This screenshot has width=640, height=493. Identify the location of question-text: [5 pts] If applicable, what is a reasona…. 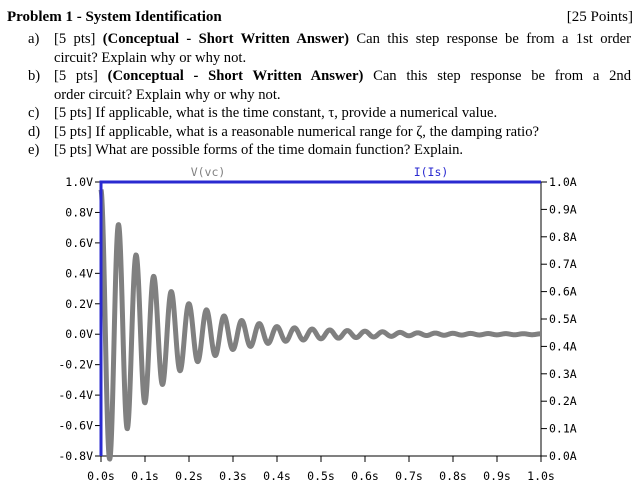
(297, 132).